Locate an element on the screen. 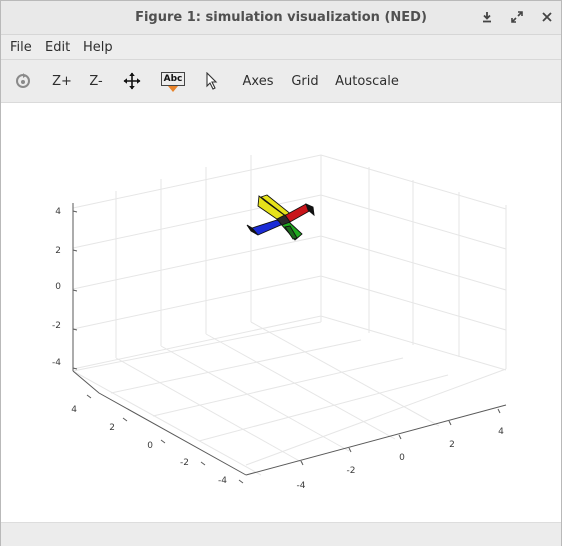  pan-button is located at coordinates (132, 81).